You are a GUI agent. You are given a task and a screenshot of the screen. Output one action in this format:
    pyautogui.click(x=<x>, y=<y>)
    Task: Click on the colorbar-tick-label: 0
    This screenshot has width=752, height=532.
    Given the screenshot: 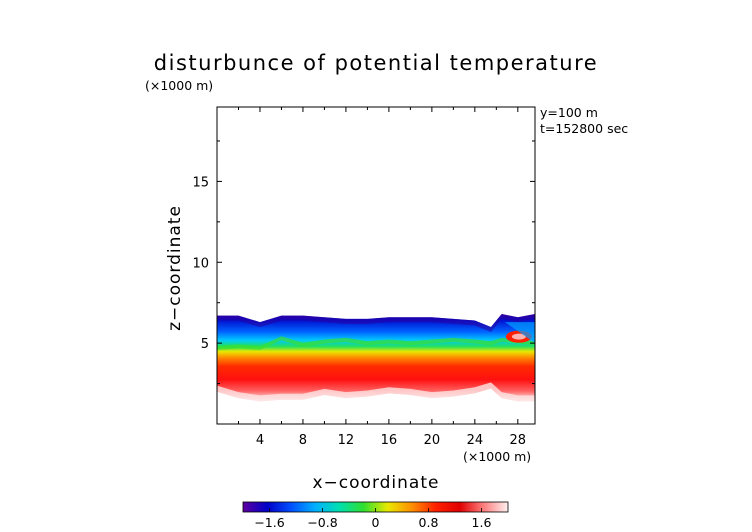 What is the action you would take?
    pyautogui.click(x=376, y=522)
    